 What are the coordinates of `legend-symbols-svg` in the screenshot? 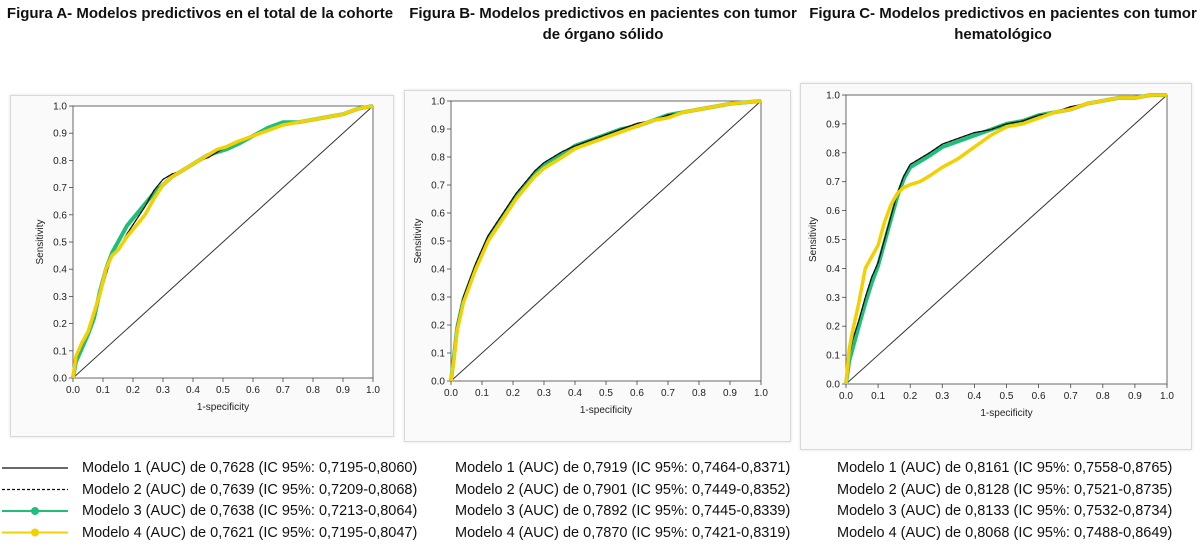 It's located at (35, 502).